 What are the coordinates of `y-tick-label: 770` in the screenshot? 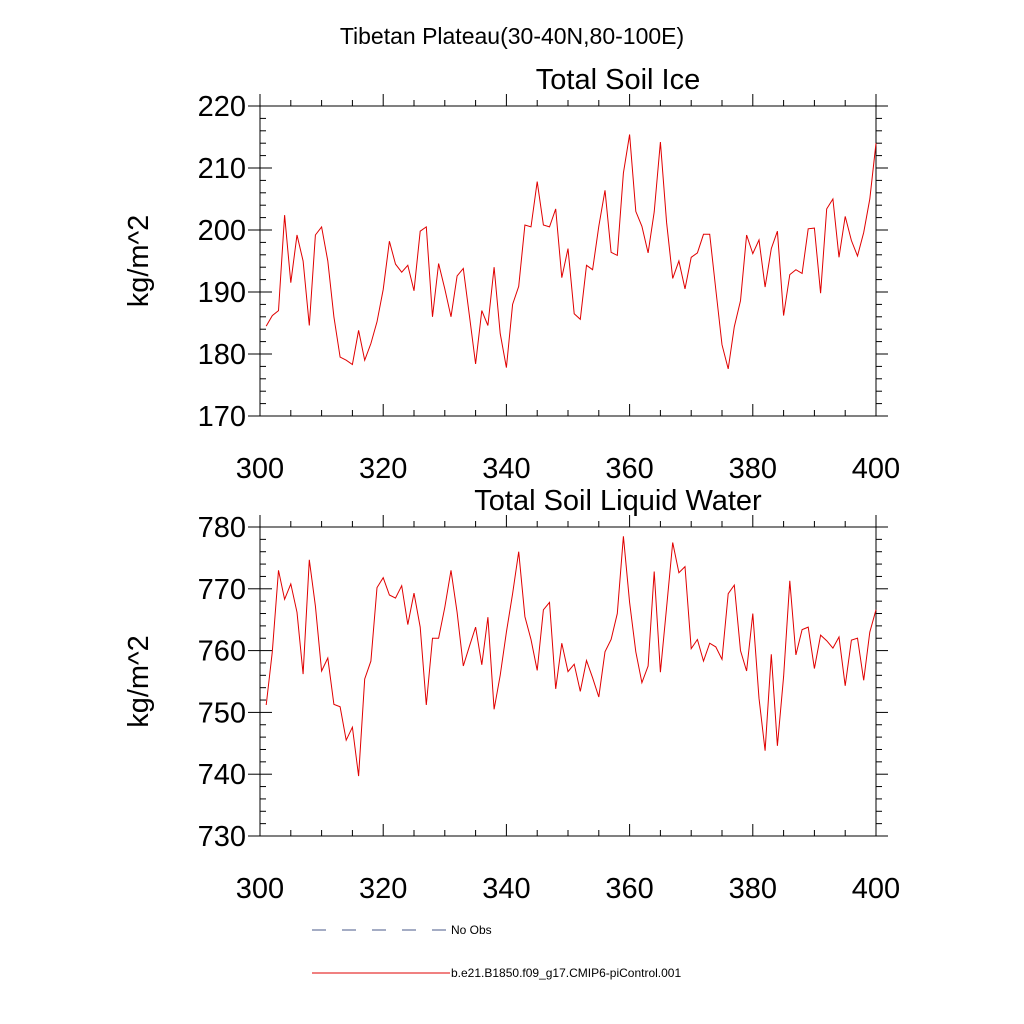 It's located at (222, 590).